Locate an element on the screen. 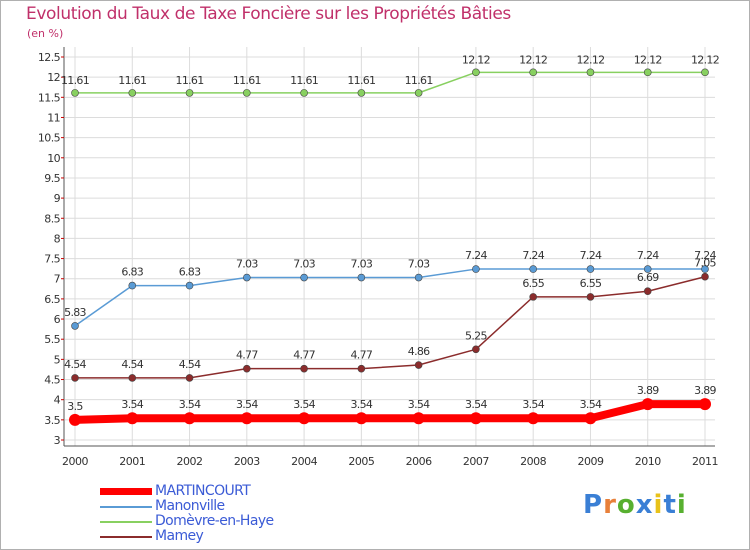  data-label-mamey: 6.69 is located at coordinates (648, 277).